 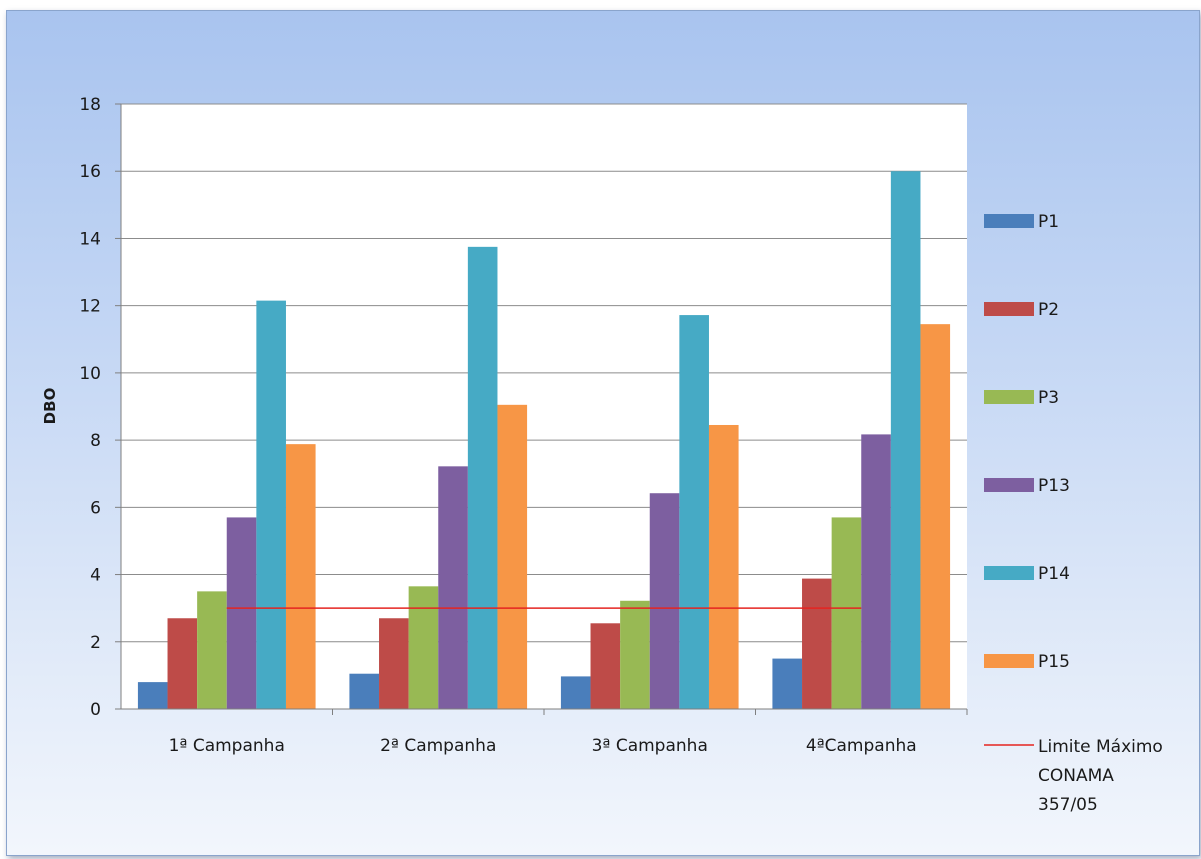 I want to click on legend-label-limit: CONAMA, so click(x=1076, y=776).